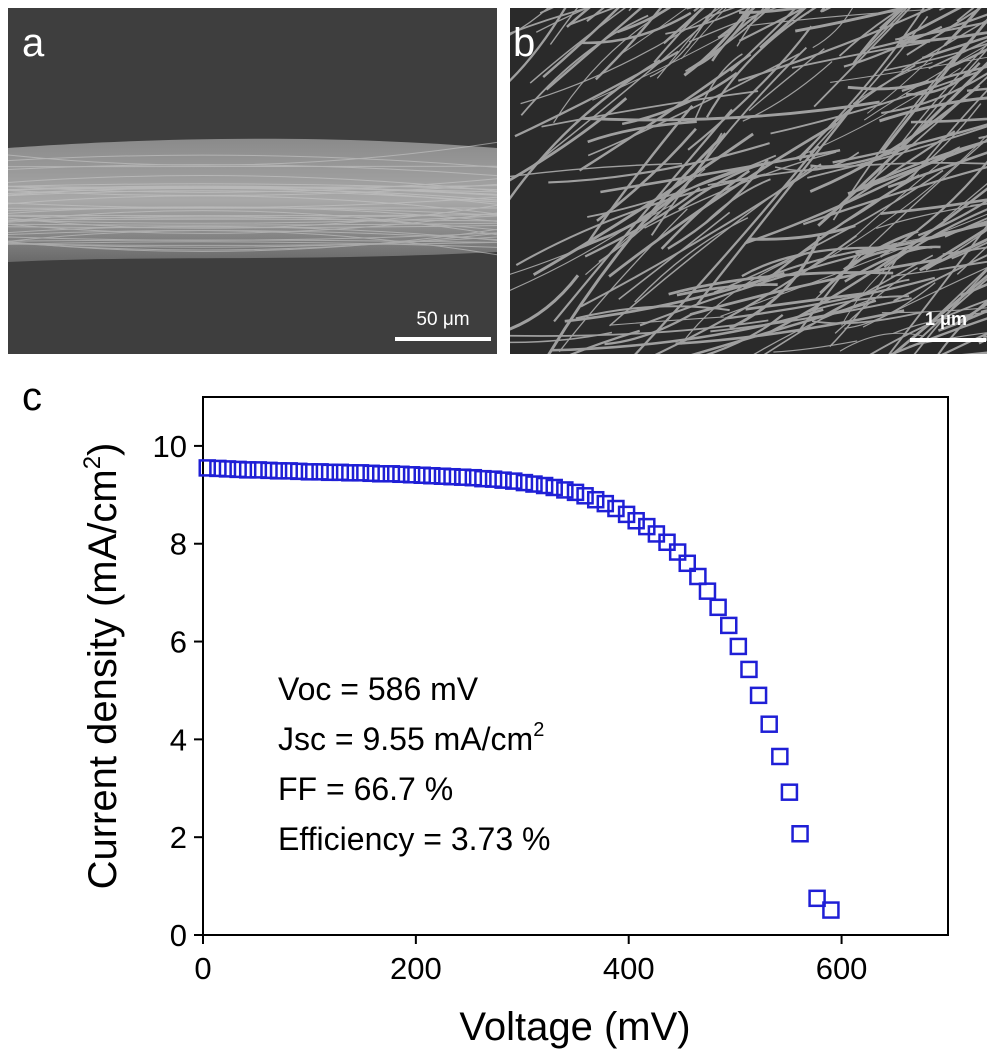  What do you see at coordinates (103, 679) in the screenshot?
I see `y-label-text: Current density (mA/cm` at bounding box center [103, 679].